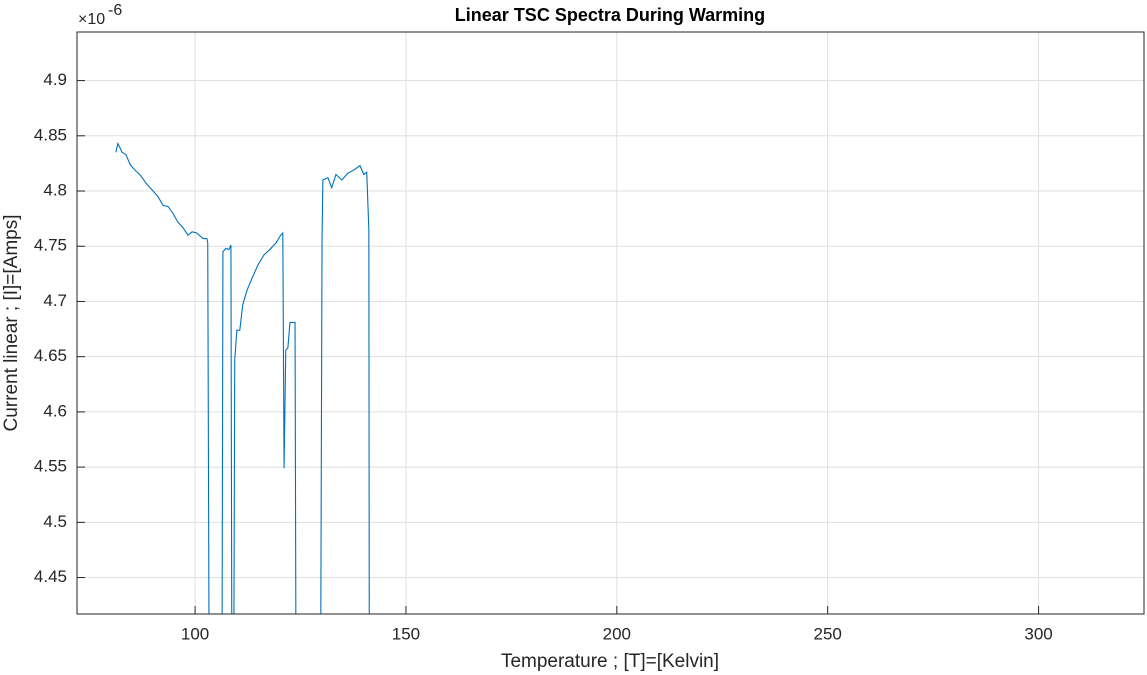  What do you see at coordinates (55, 190) in the screenshot?
I see `y-tick-label: 4.8` at bounding box center [55, 190].